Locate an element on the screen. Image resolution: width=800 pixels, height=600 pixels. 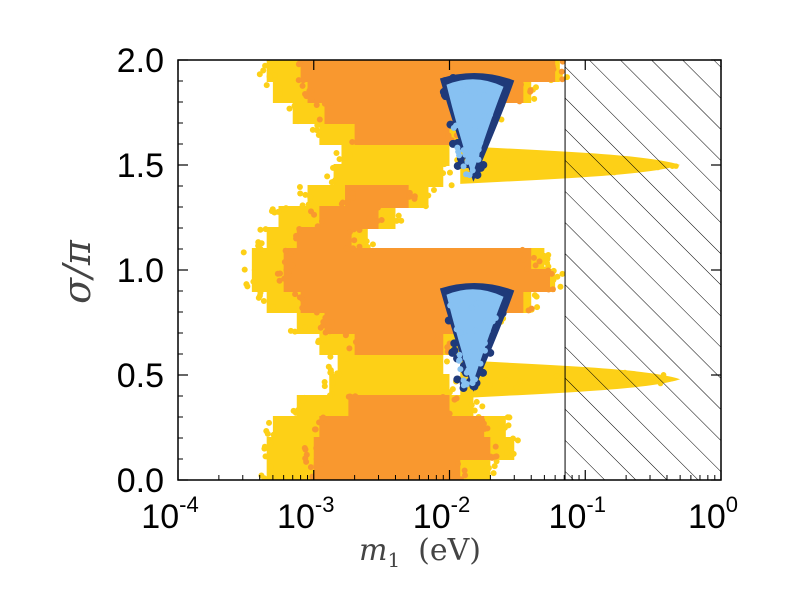
x-tick-label: 10⁰ is located at coordinates (713, 514).